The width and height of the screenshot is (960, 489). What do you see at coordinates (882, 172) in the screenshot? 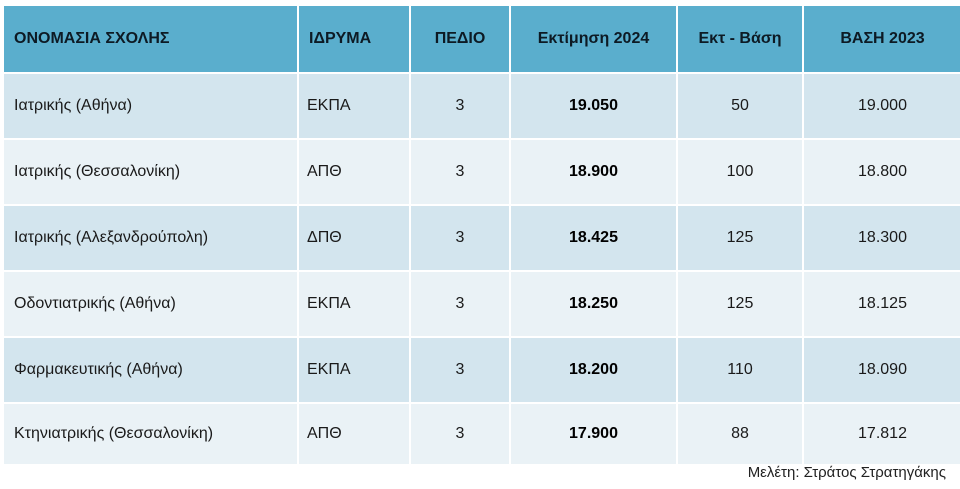
I see `cell-base: 18.800` at bounding box center [882, 172].